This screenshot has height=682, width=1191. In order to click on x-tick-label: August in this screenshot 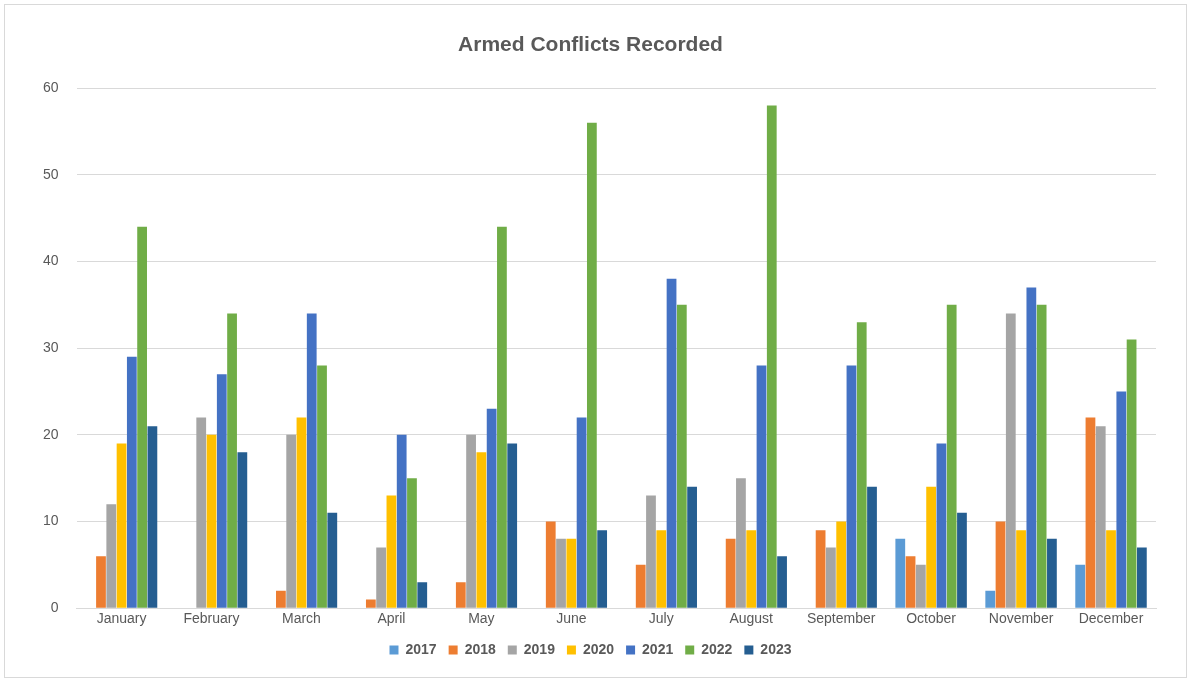, I will do `click(751, 618)`.